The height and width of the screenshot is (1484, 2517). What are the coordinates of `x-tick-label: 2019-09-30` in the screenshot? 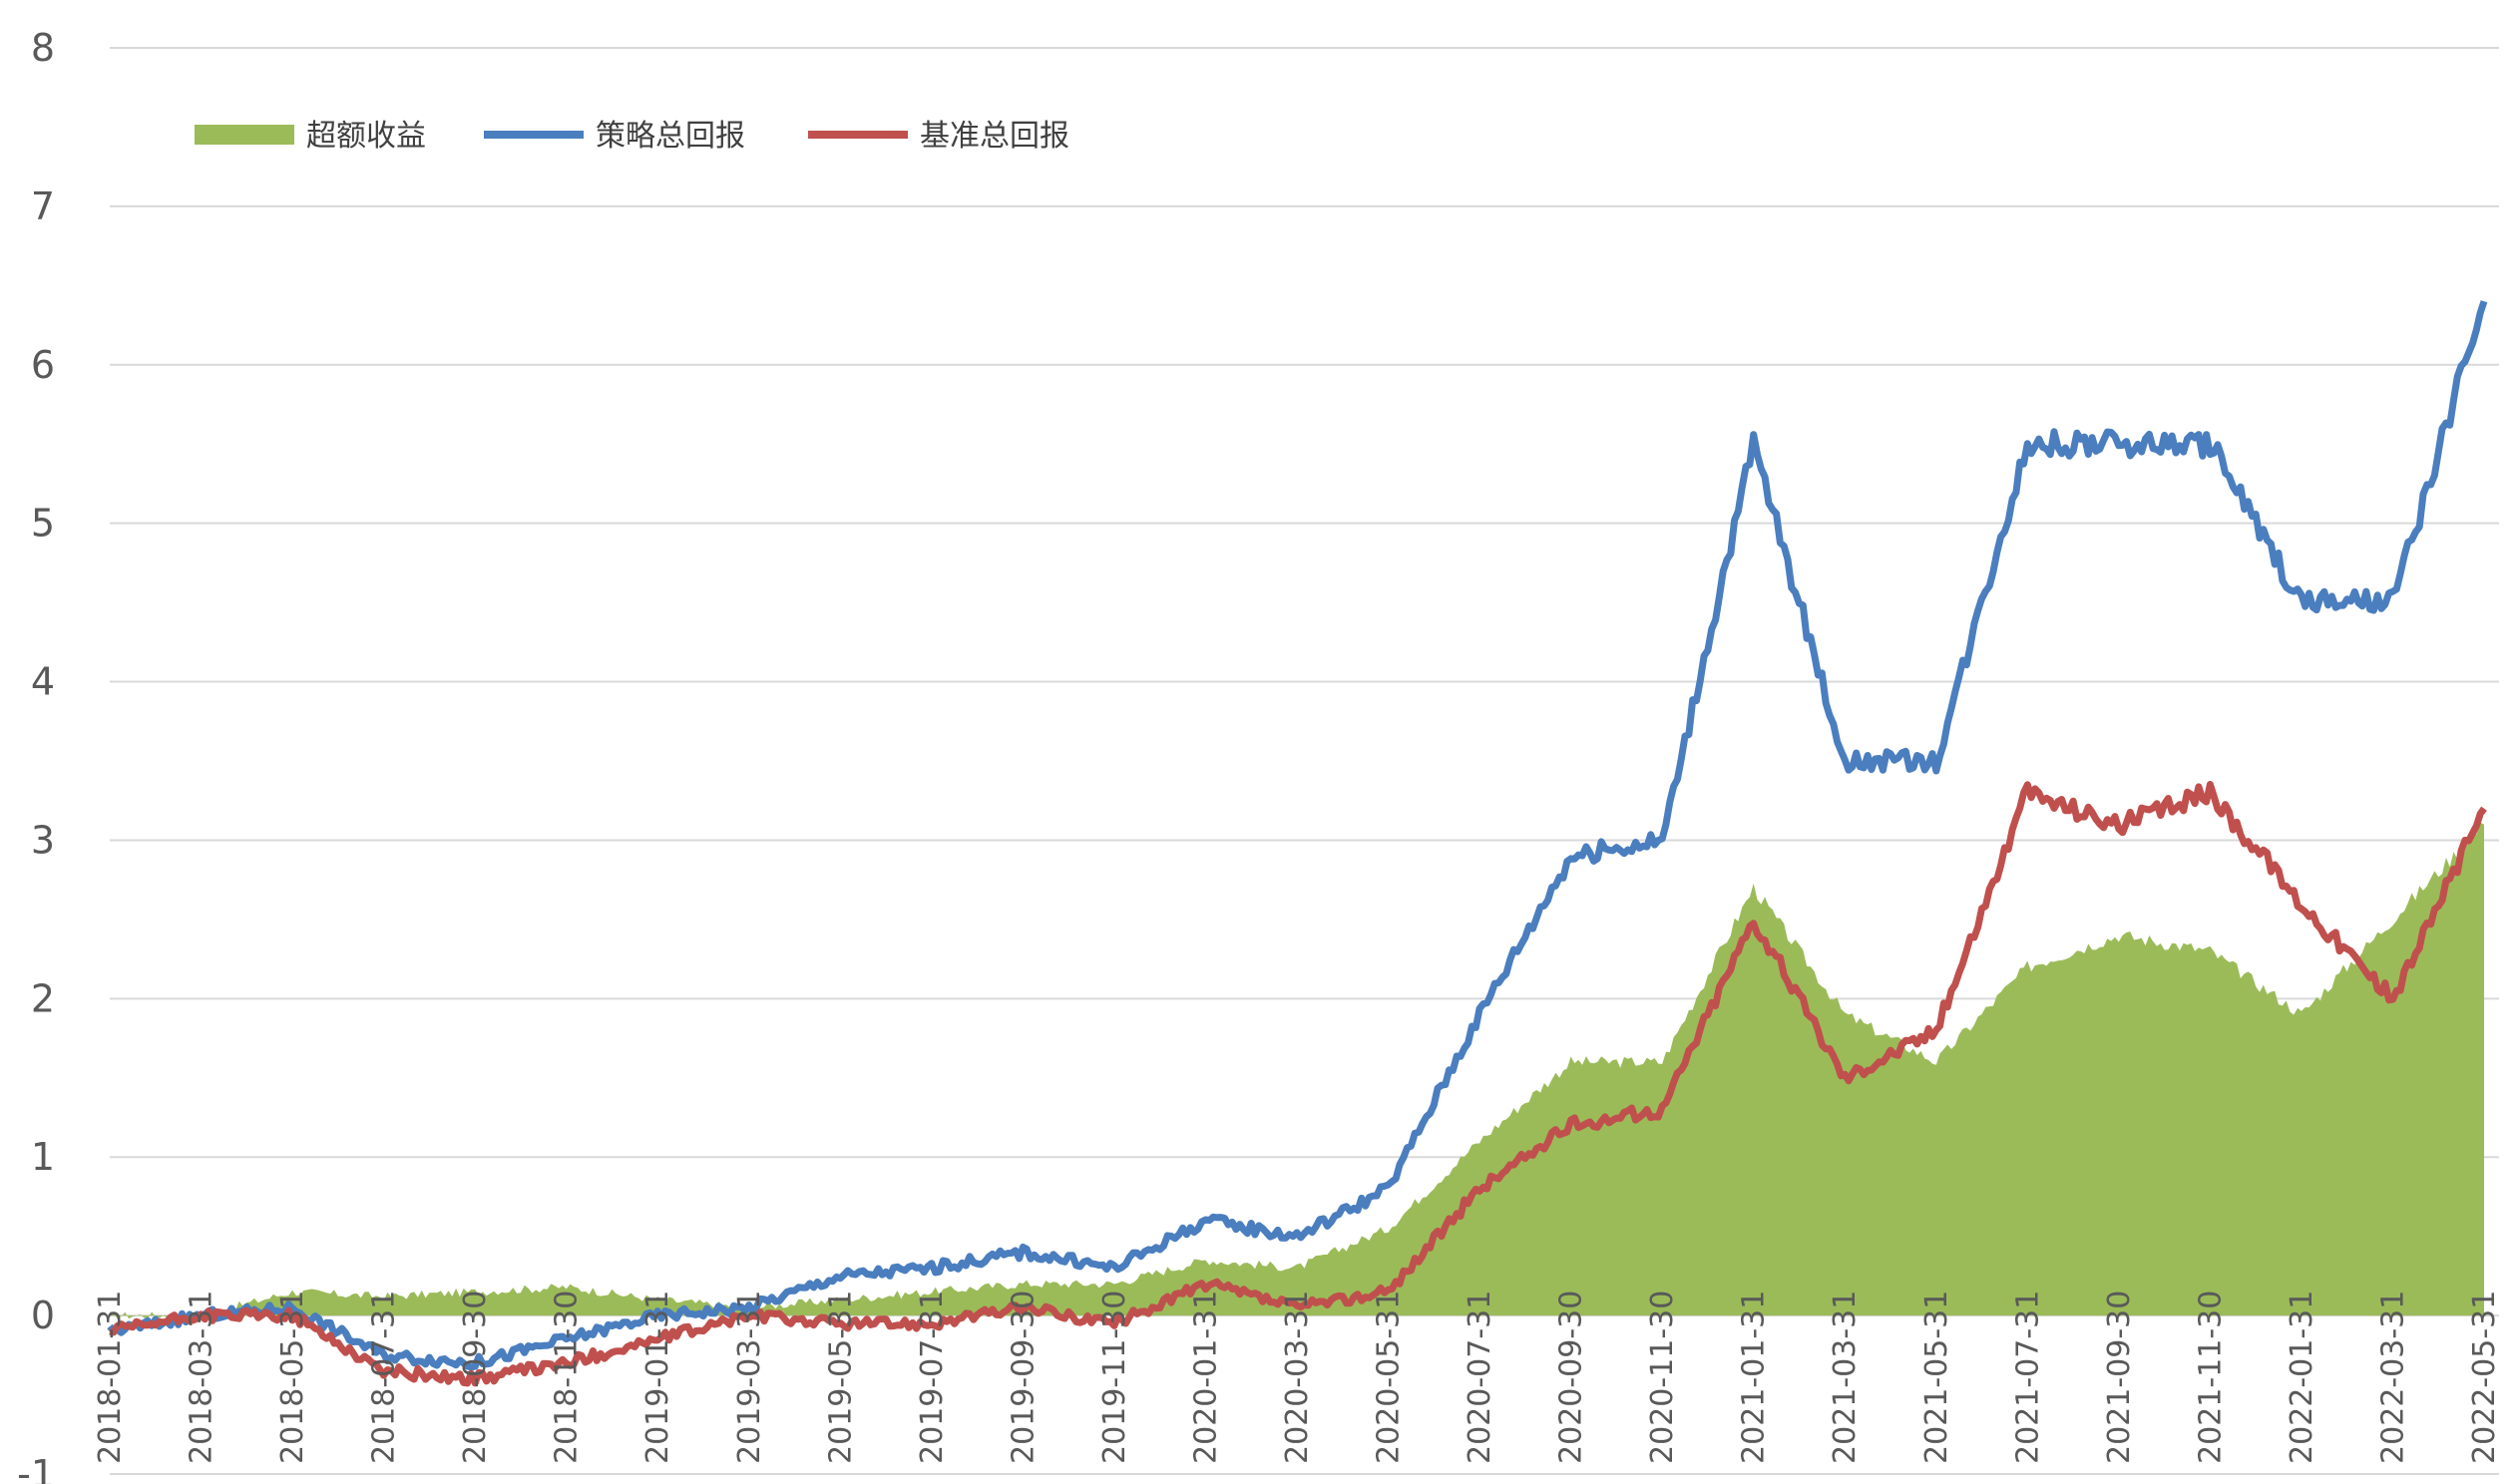 It's located at (1024, 1377).